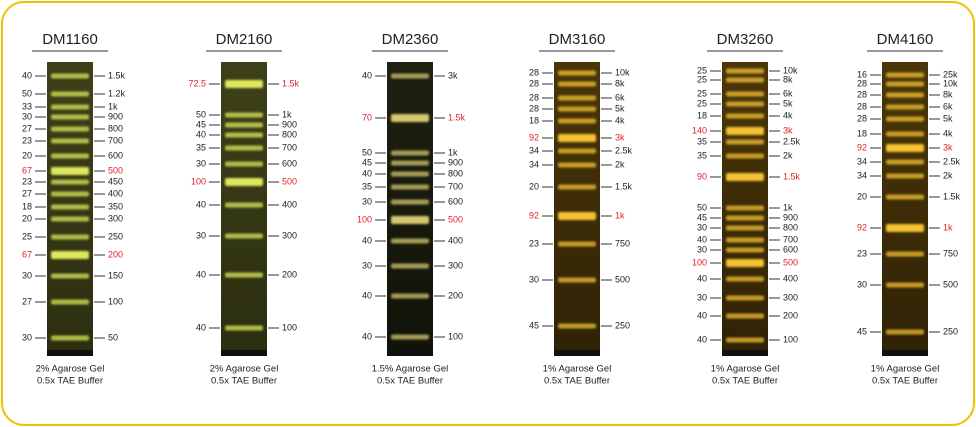  Describe the element at coordinates (27, 236) in the screenshot. I see `band-mass: 25` at that location.